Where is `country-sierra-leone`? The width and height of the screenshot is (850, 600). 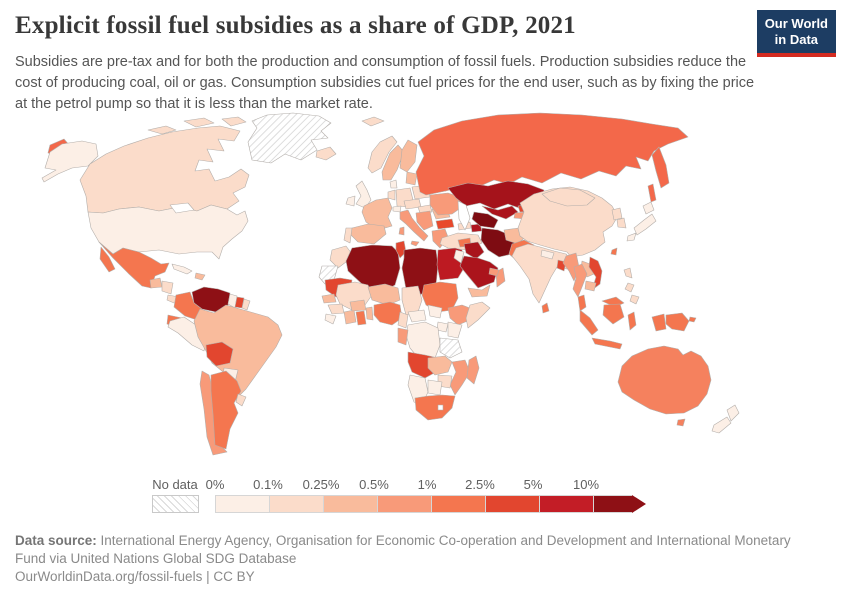 country-sierra-leone is located at coordinates (330, 319).